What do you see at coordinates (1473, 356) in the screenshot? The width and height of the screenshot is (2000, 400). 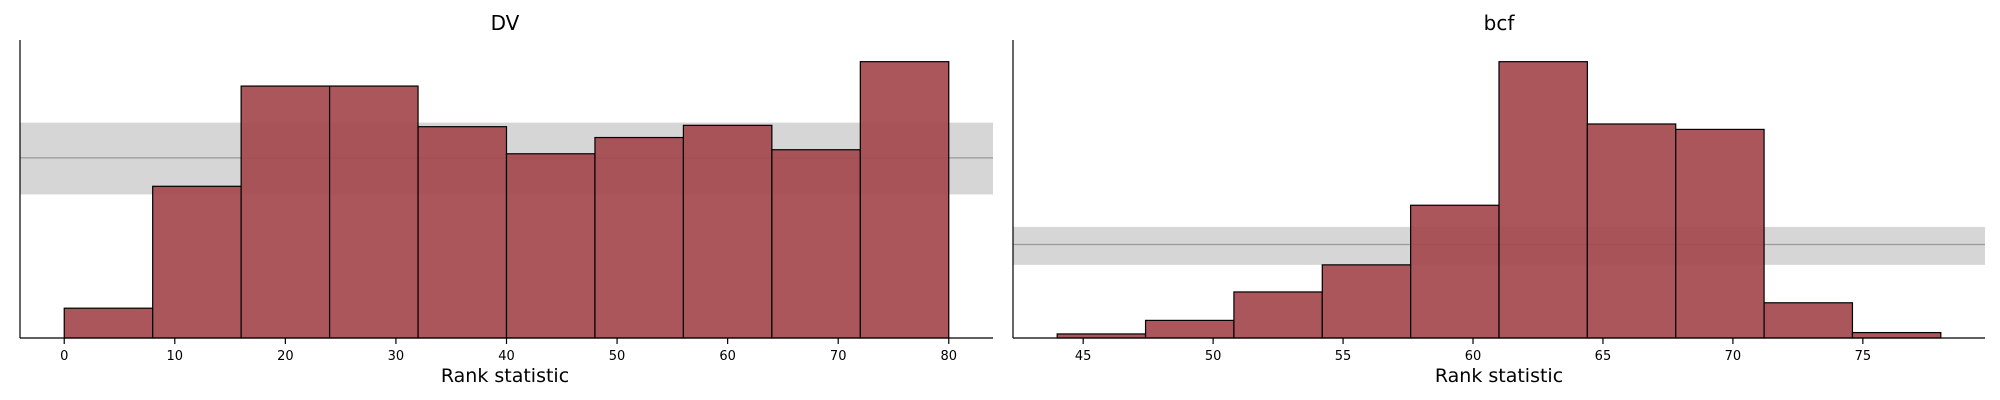 I see `x-tick-label-bcf-3: 60` at bounding box center [1473, 356].